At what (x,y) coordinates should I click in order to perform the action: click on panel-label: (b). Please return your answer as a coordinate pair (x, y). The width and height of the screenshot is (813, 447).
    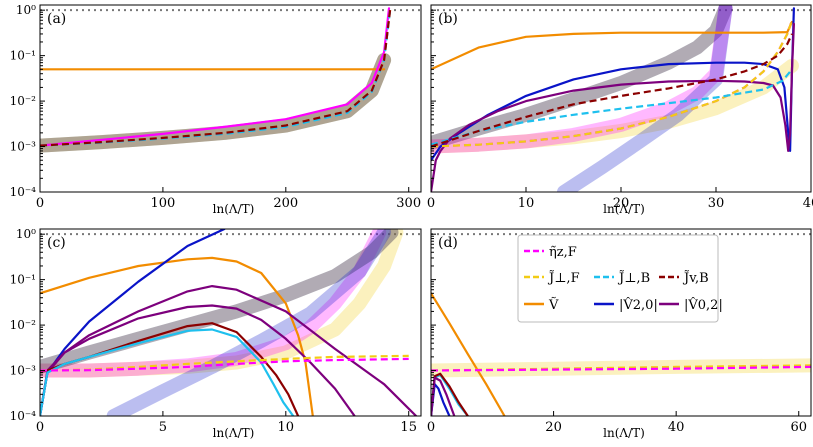
    Looking at the image, I should click on (448, 19).